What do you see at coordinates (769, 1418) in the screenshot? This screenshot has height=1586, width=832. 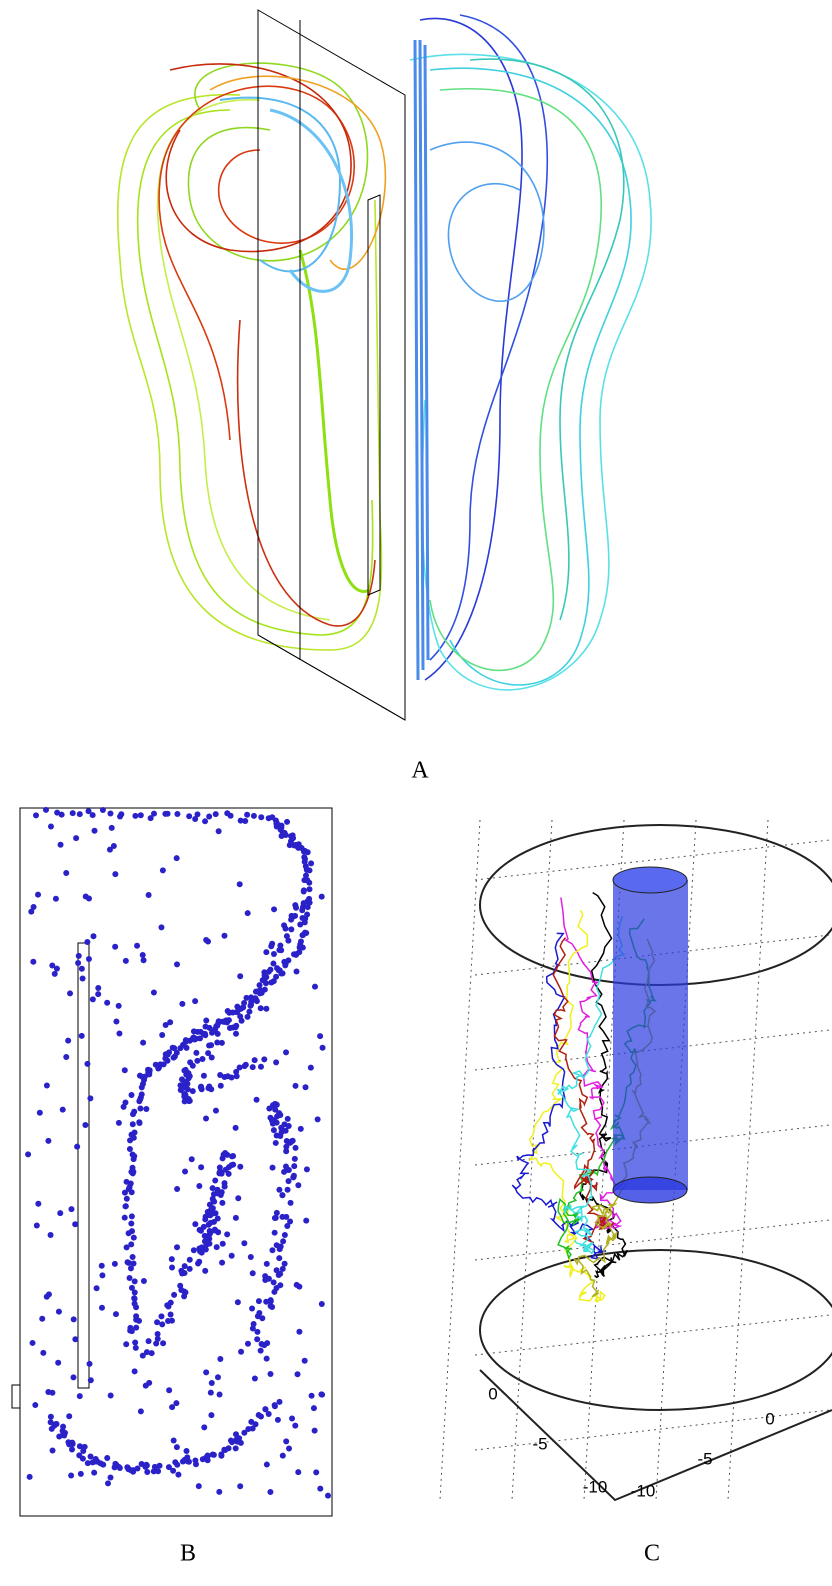 I see `axis-tick-label: 0` at bounding box center [769, 1418].